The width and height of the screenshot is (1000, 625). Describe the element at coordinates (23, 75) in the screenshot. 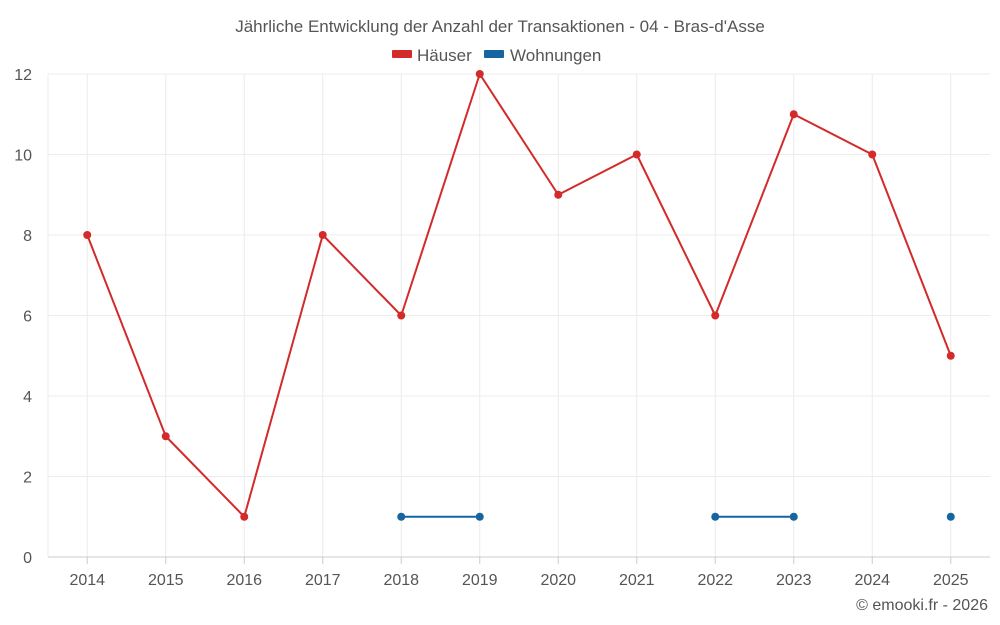

I see `y-tick-label: 12` at that location.